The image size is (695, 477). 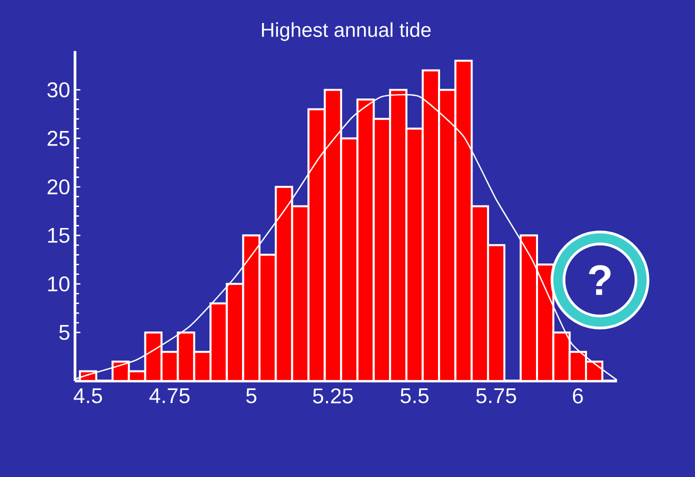 I want to click on y-tick-label: 5, so click(x=64, y=332).